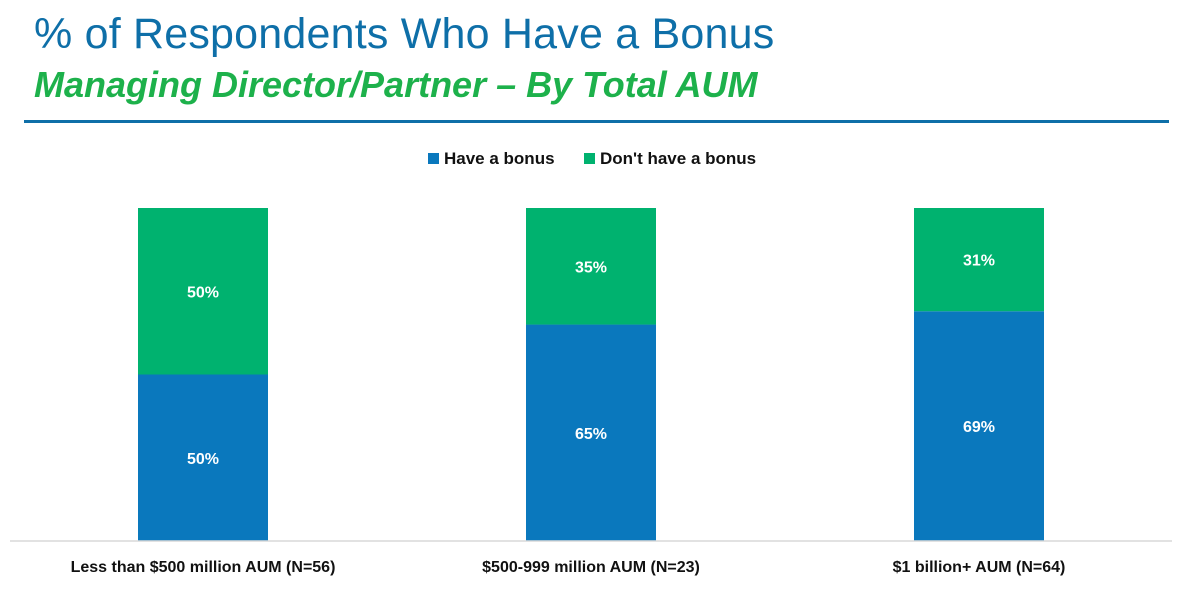  I want to click on legend-swatch-don-t-have-a-bonus, so click(589, 158).